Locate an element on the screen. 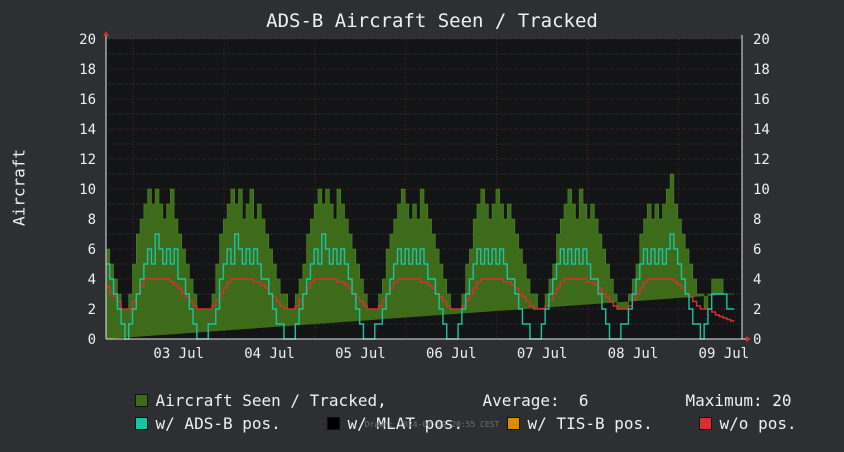  y-tick-right-14: 14 is located at coordinates (761, 130).